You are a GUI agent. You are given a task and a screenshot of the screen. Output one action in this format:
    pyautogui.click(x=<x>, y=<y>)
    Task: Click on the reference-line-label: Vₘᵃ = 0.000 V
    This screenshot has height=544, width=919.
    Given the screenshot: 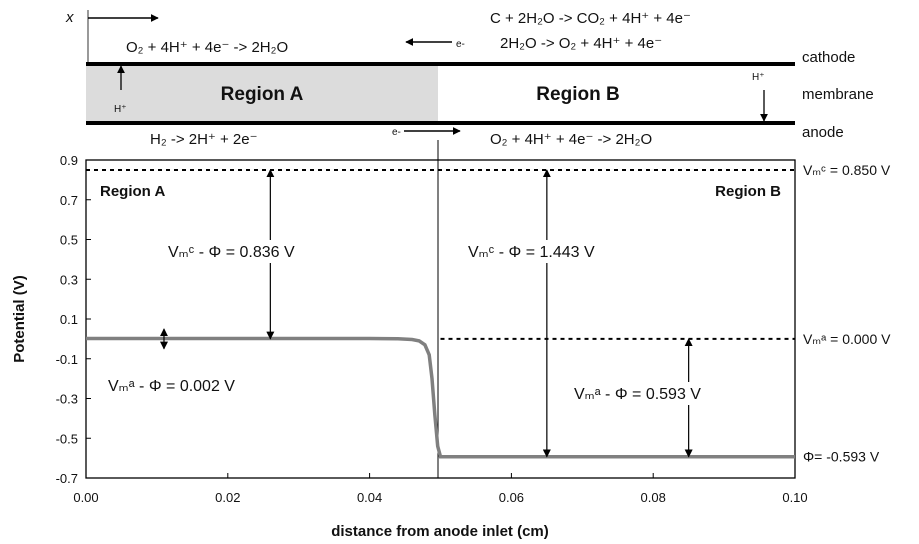 What is the action you would take?
    pyautogui.click(x=847, y=339)
    